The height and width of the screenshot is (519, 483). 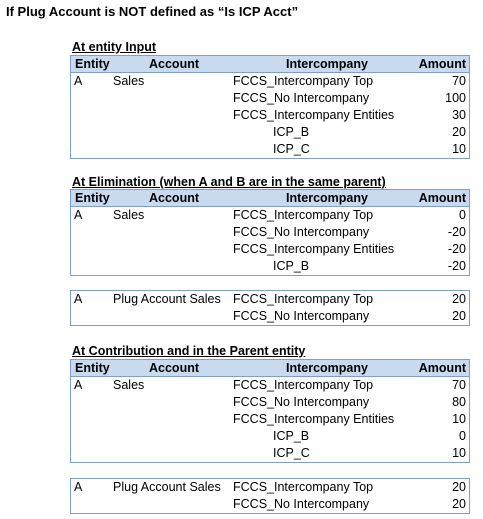 I want to click on table-row: FCCS_No Intercompany 100, so click(x=270, y=98).